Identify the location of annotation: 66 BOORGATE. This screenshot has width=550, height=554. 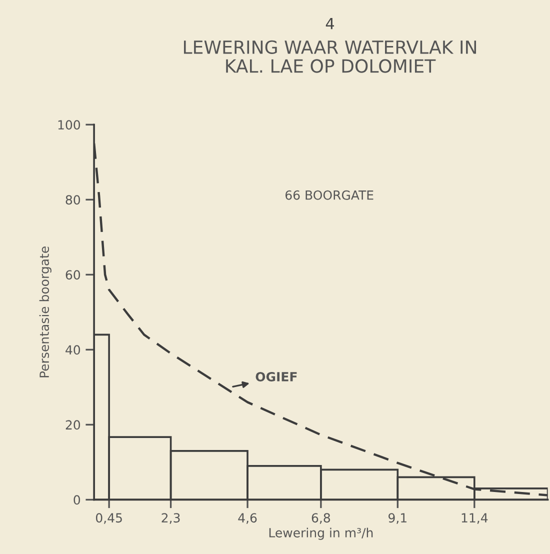
(330, 195).